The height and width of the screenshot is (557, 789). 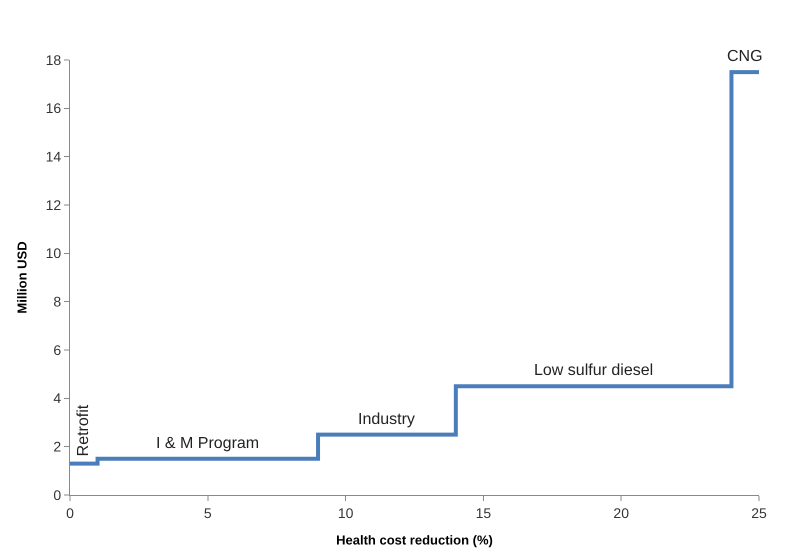 What do you see at coordinates (621, 512) in the screenshot?
I see `x-tick-label: 20` at bounding box center [621, 512].